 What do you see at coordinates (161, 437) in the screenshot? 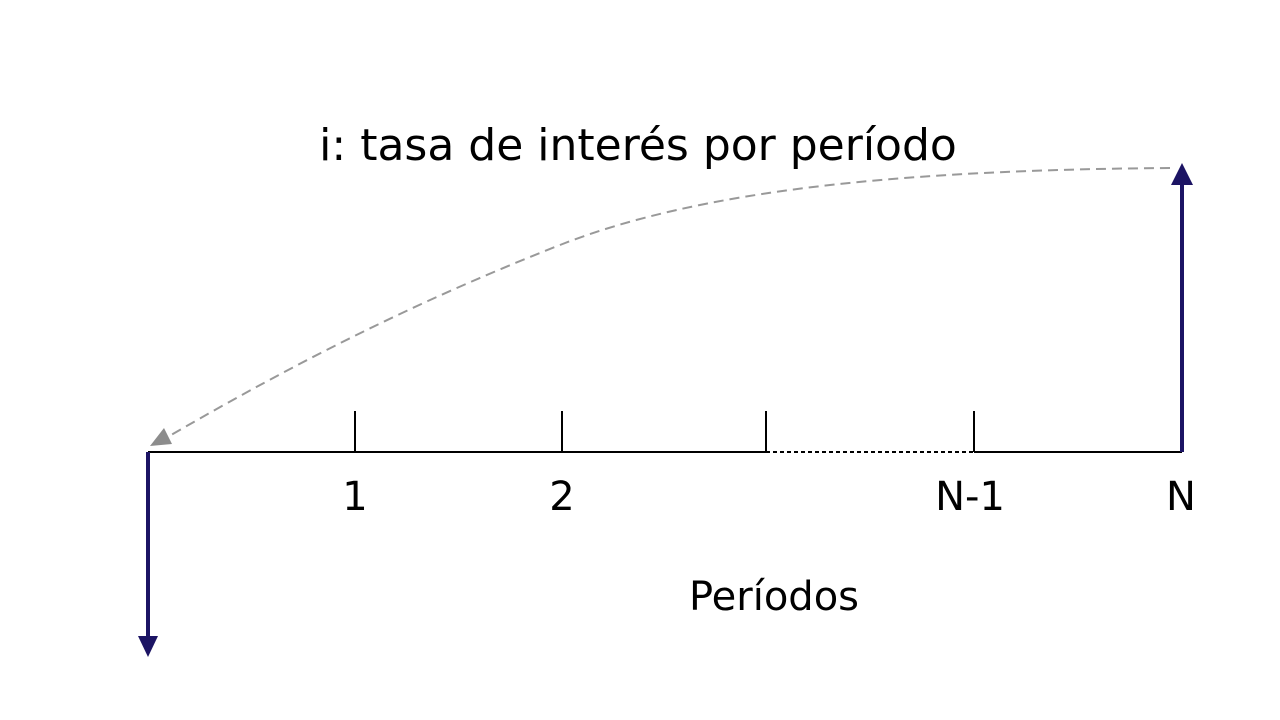
I see `discount-curve-arrowhead` at bounding box center [161, 437].